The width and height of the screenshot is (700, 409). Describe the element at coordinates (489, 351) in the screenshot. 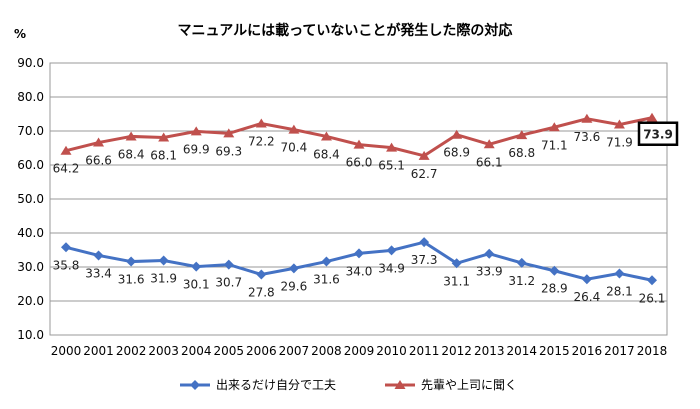

I see `x-tick-label: 2013` at that location.